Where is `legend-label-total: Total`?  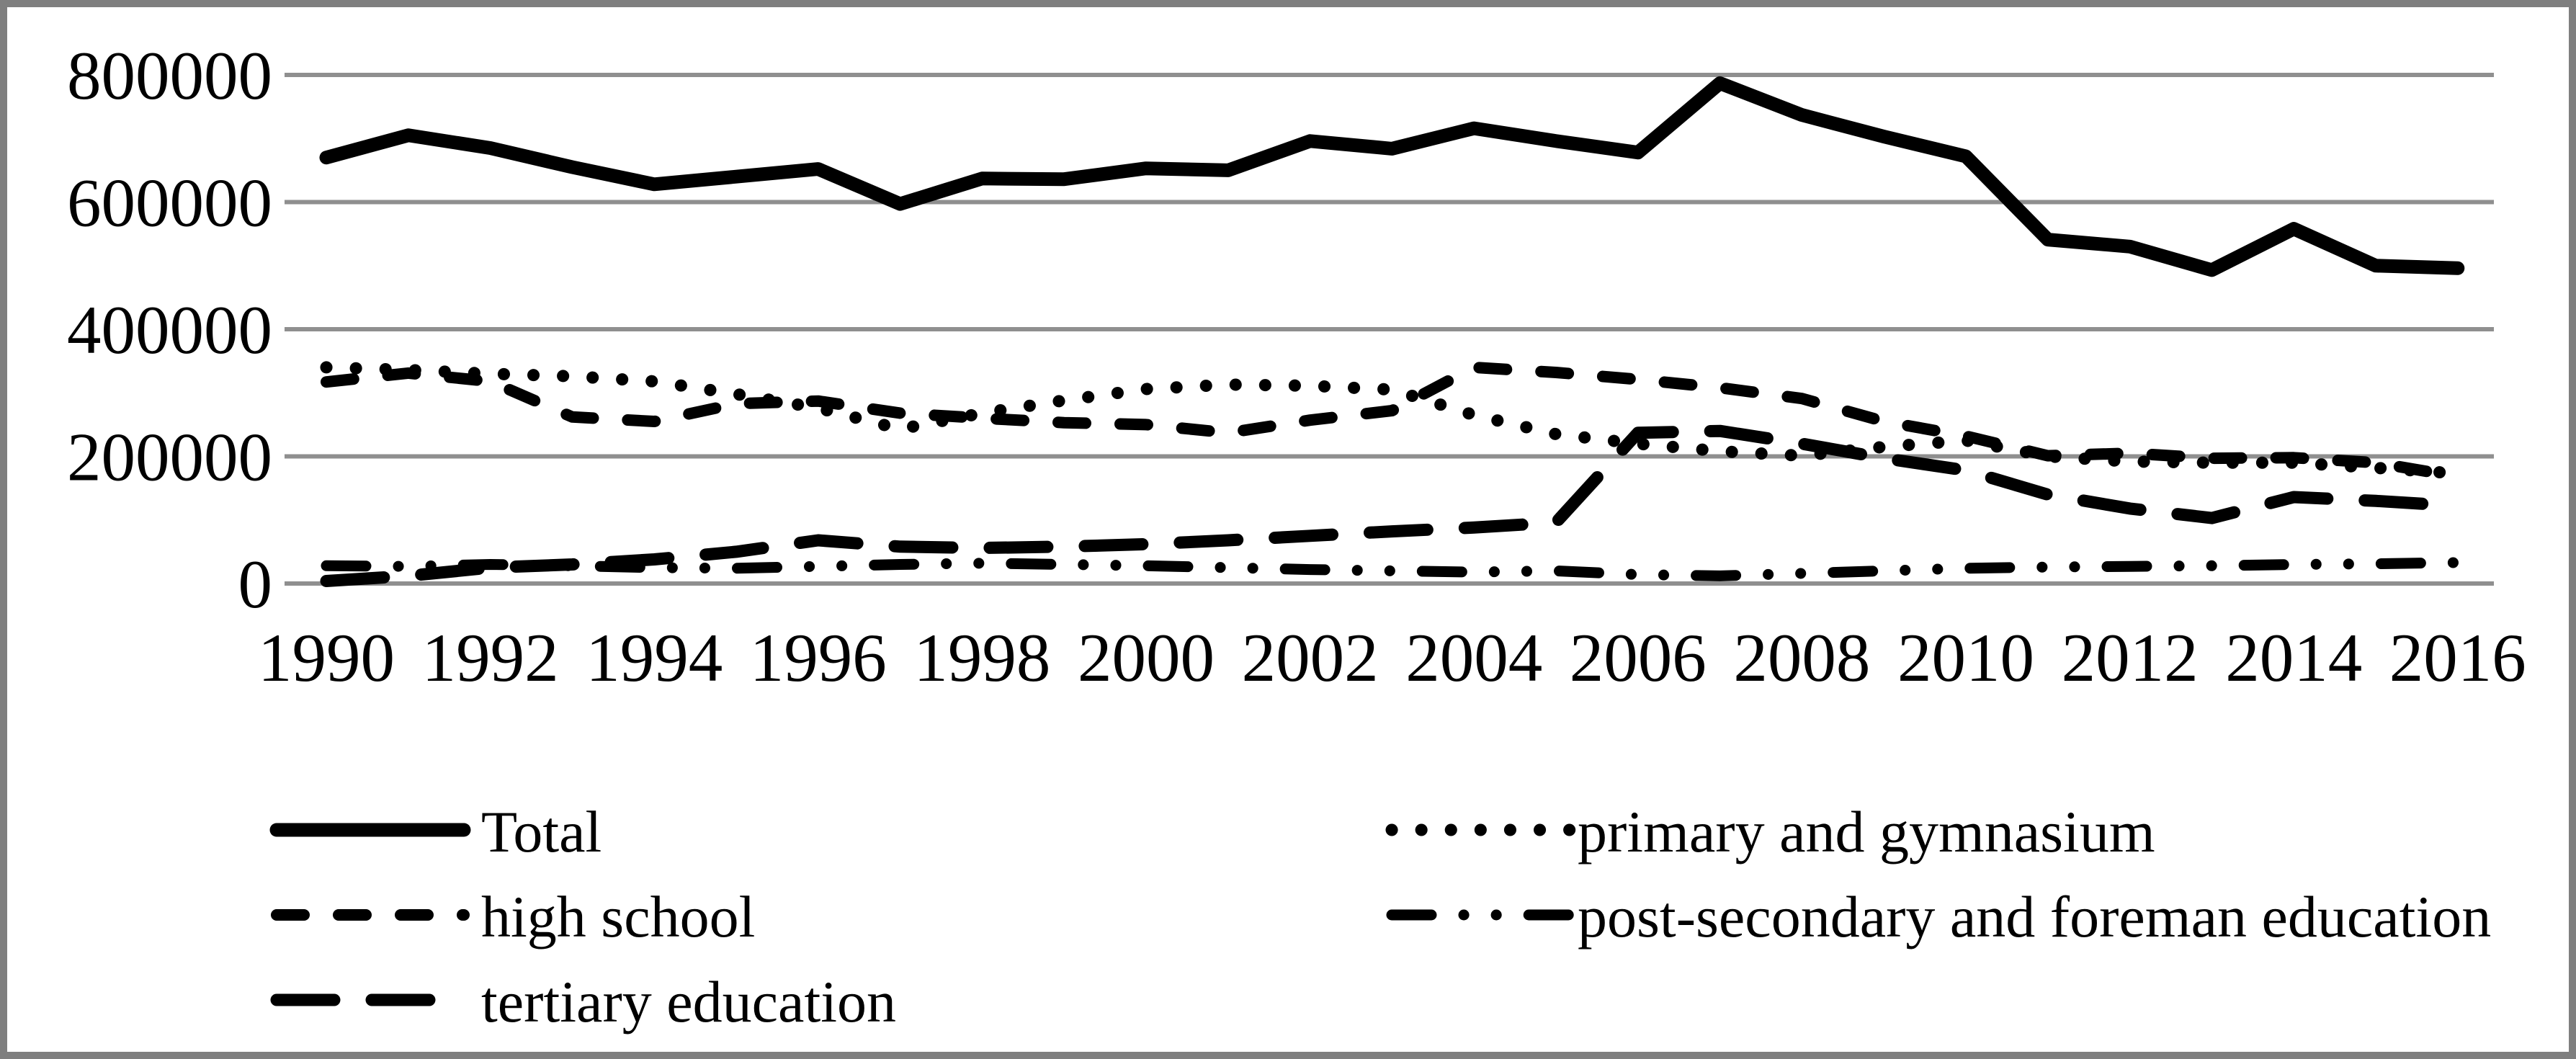 legend-label-total: Total is located at coordinates (541, 831).